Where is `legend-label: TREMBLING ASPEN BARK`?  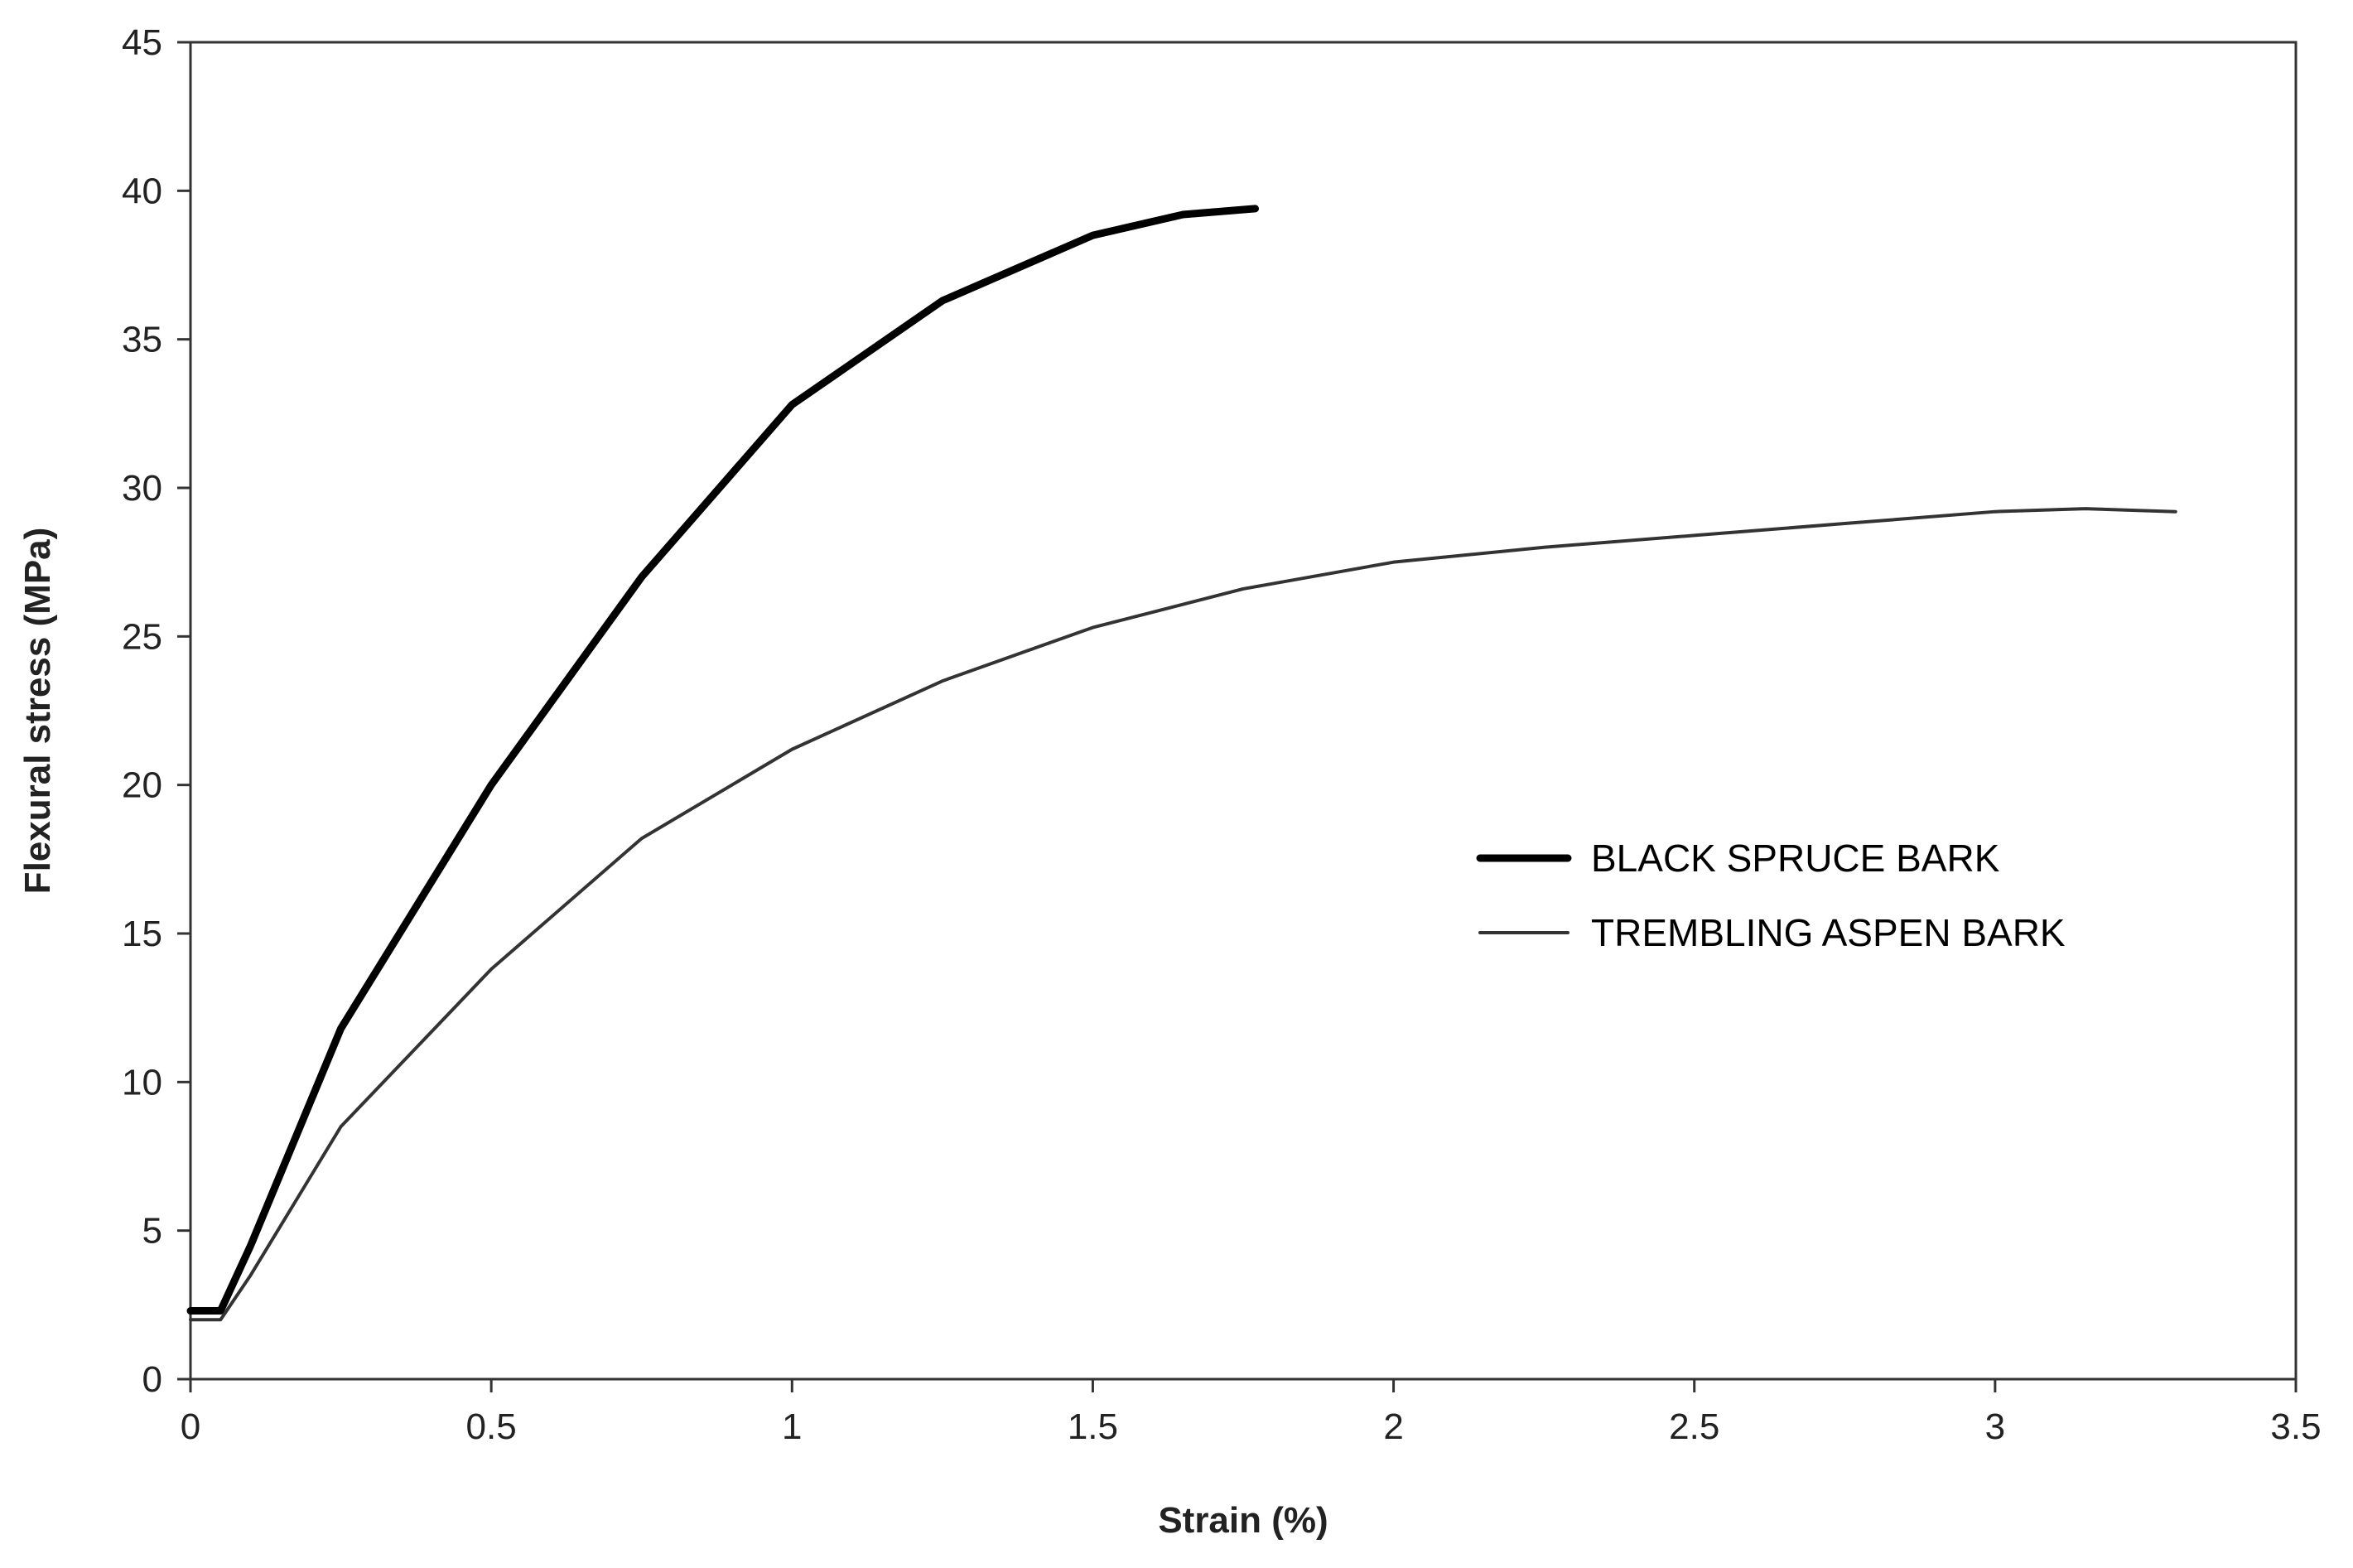 legend-label: TREMBLING ASPEN BARK is located at coordinates (1828, 932).